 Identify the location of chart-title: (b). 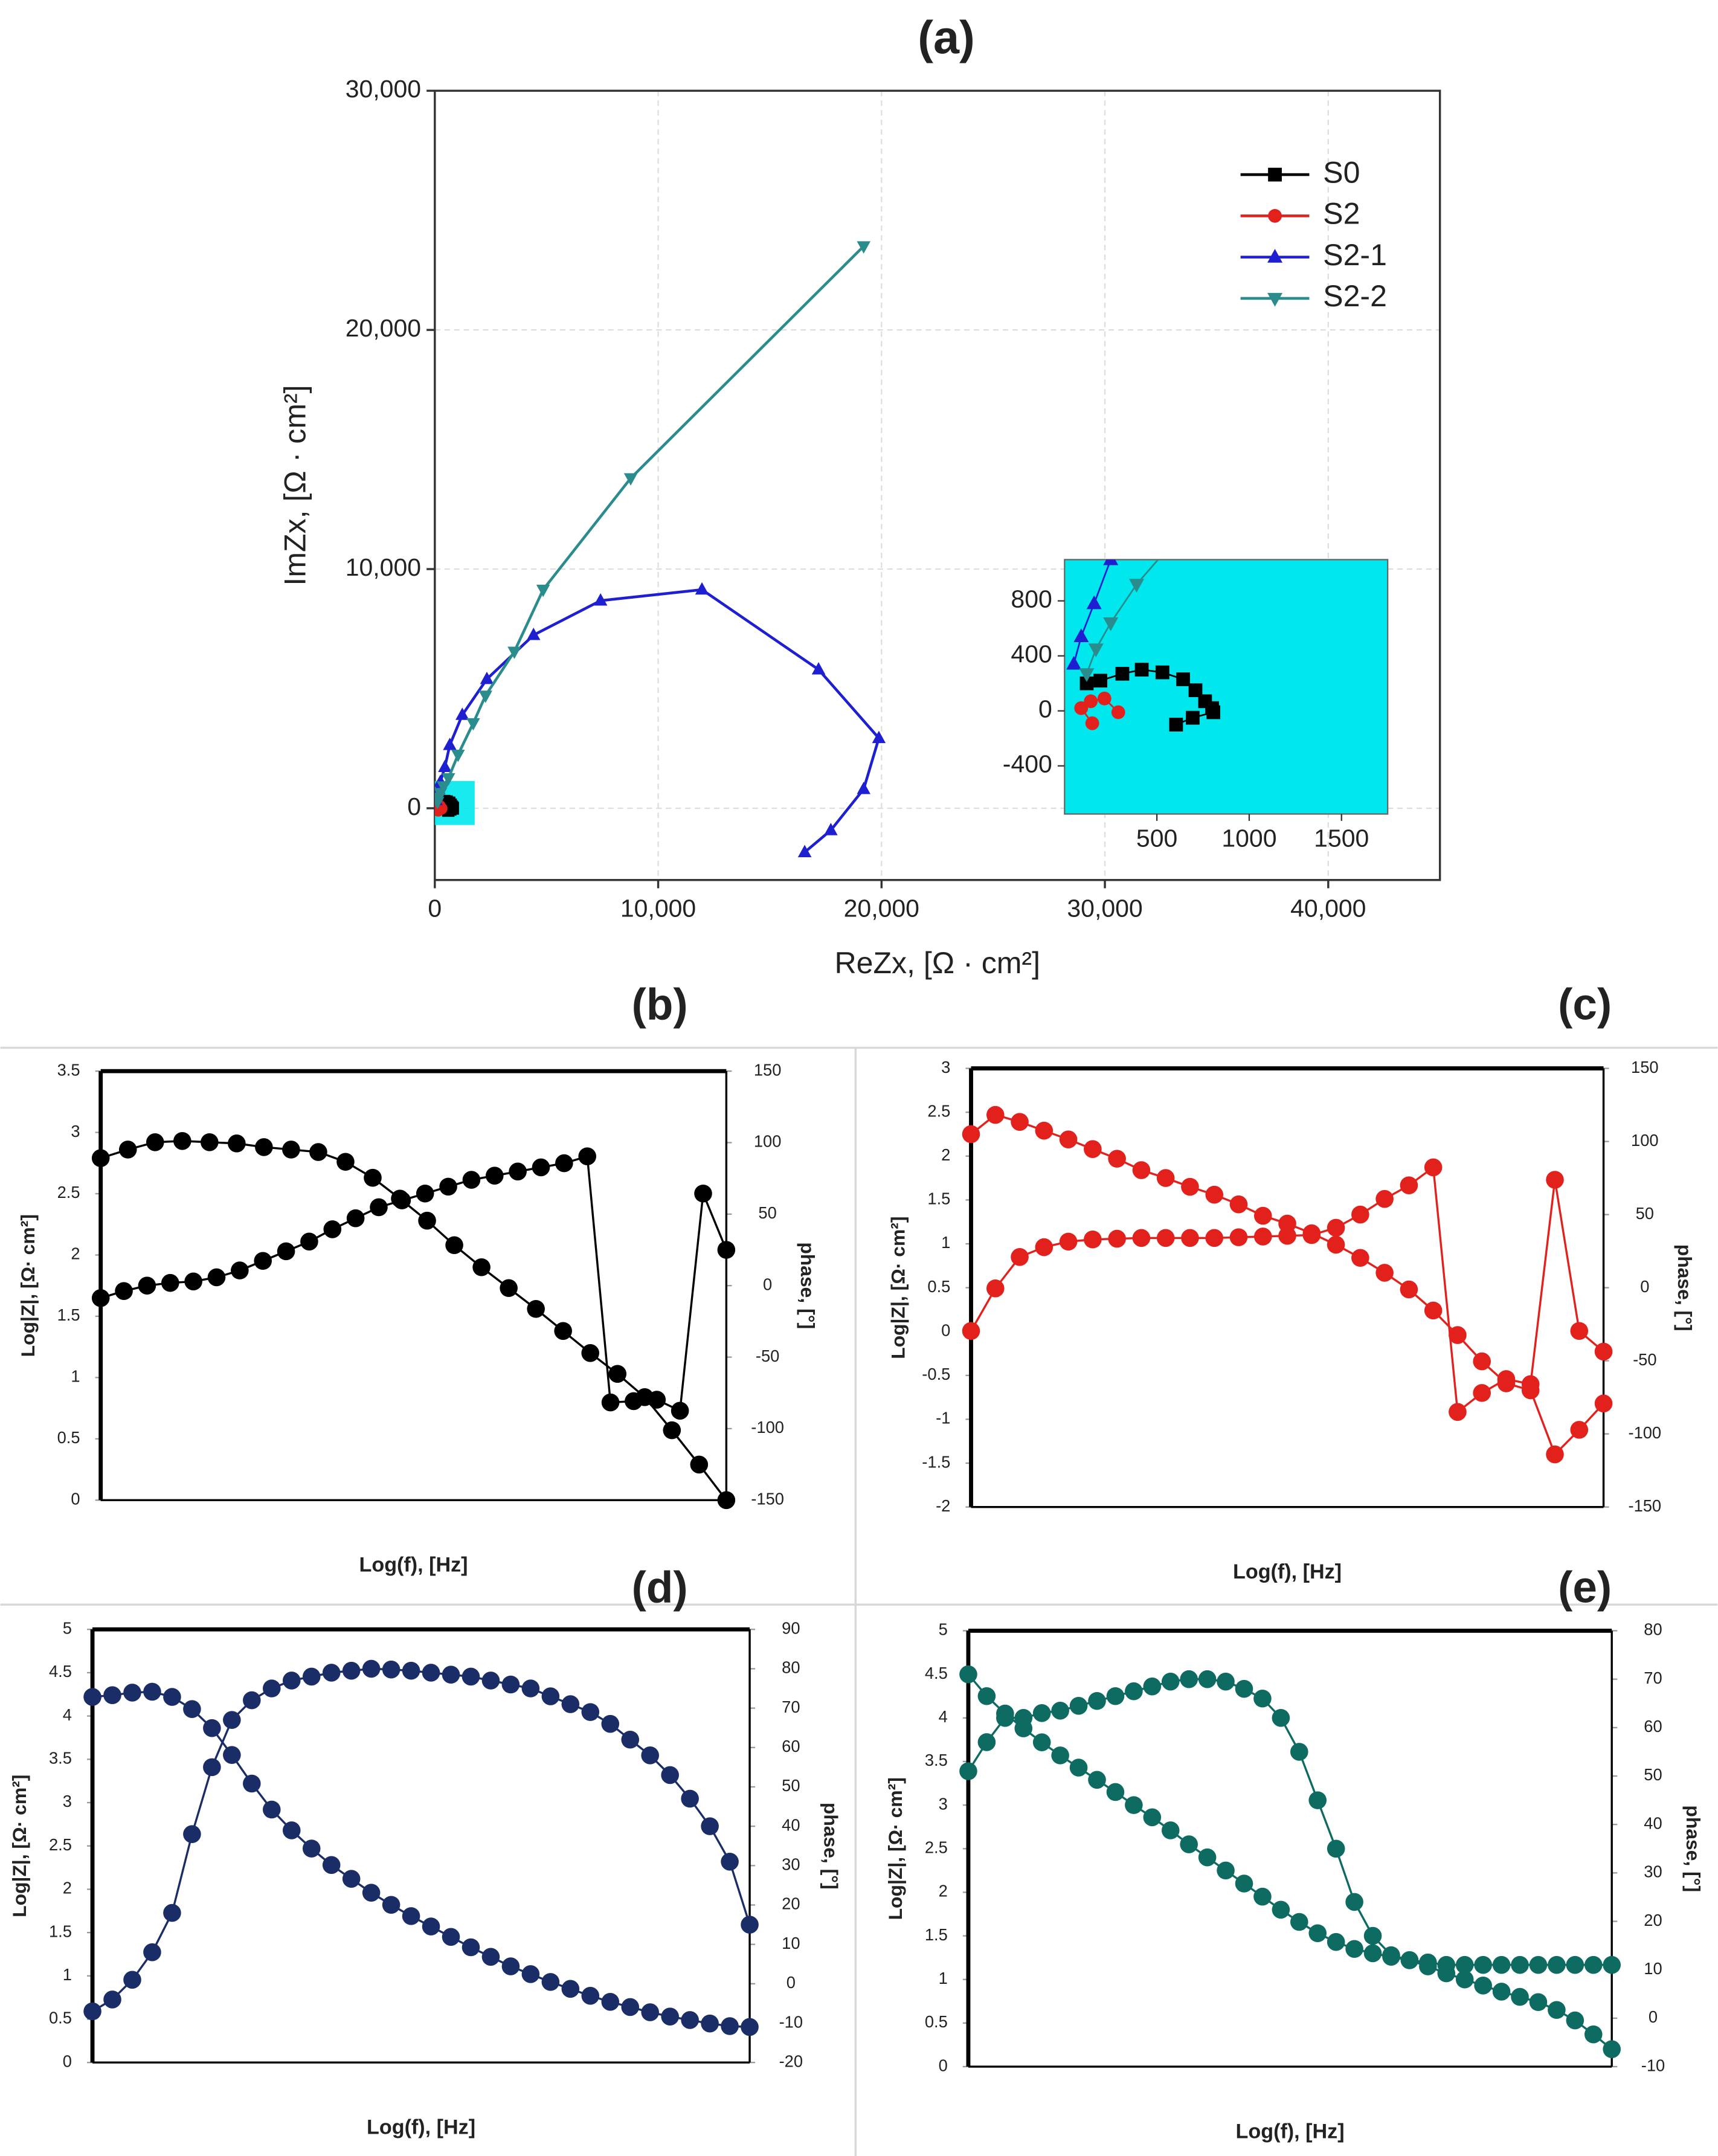
(660, 1004).